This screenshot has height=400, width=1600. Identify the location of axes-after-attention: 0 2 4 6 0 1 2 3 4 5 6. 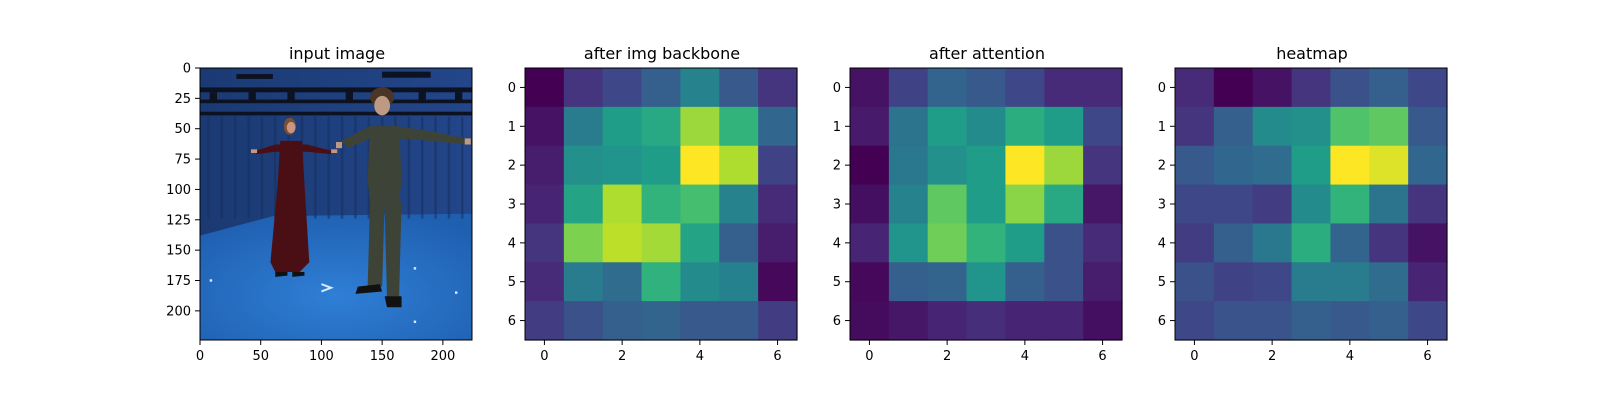
(978, 215).